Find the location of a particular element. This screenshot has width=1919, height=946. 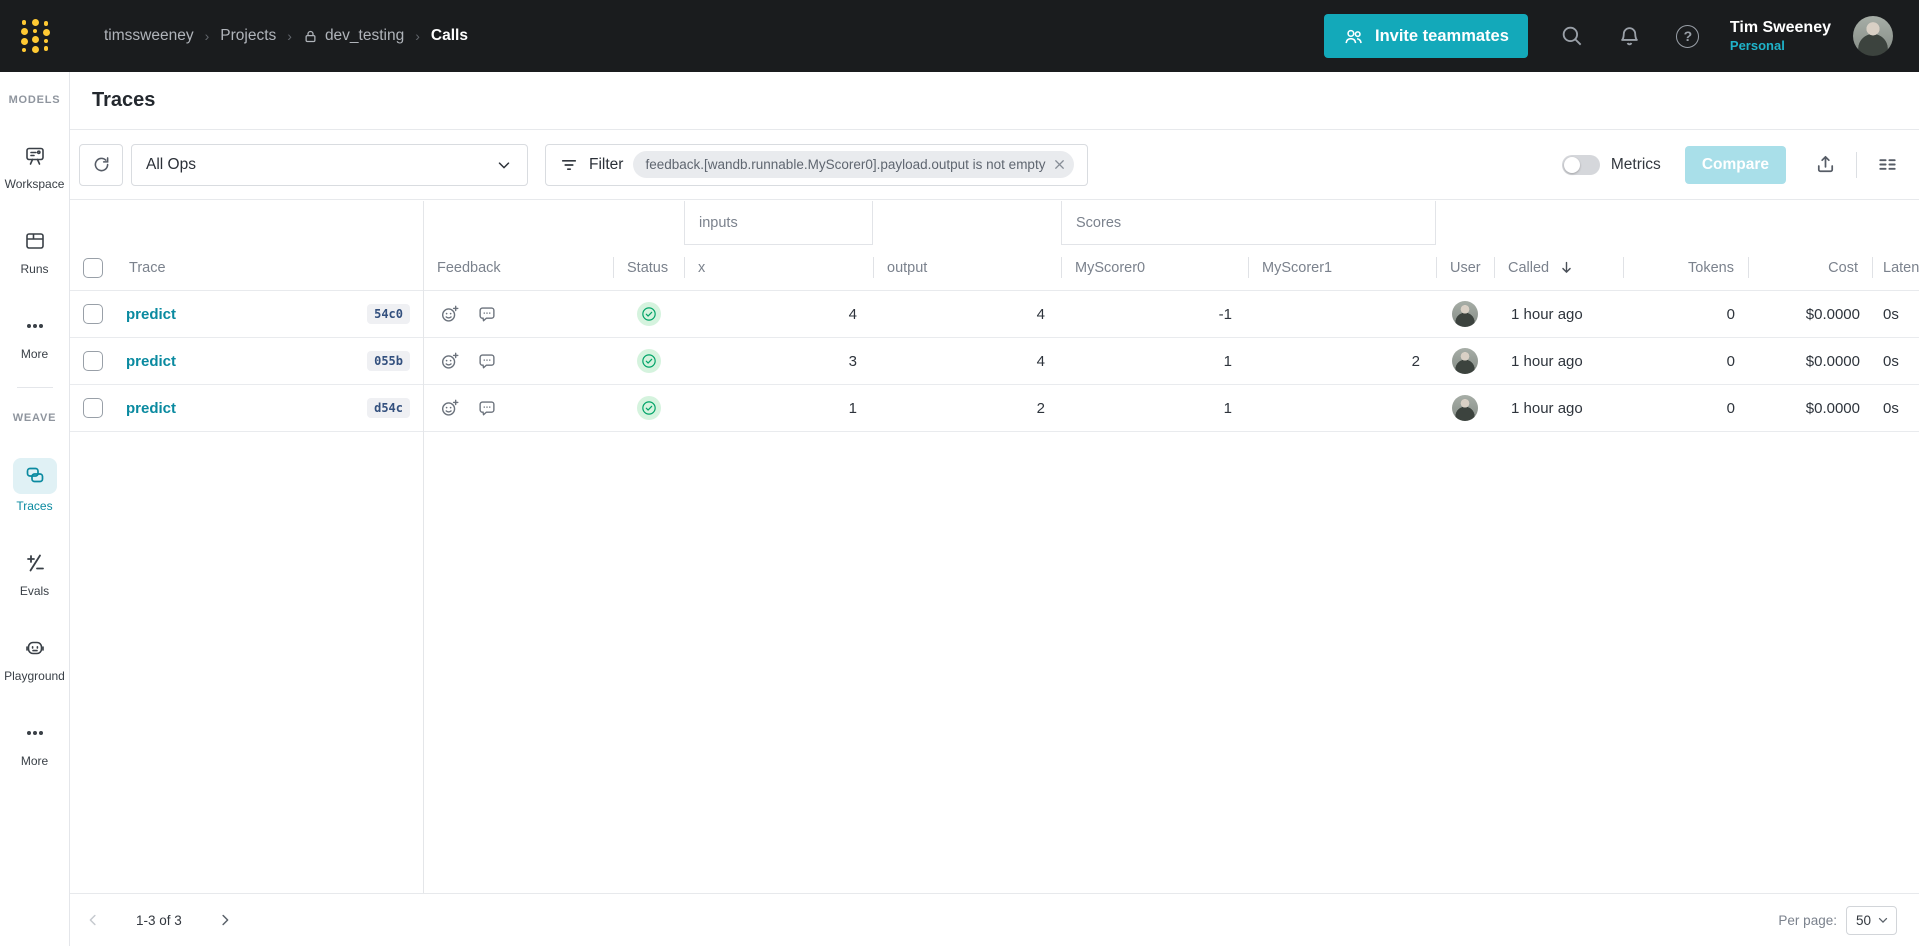

per-page-value: 50 is located at coordinates (1863, 920).